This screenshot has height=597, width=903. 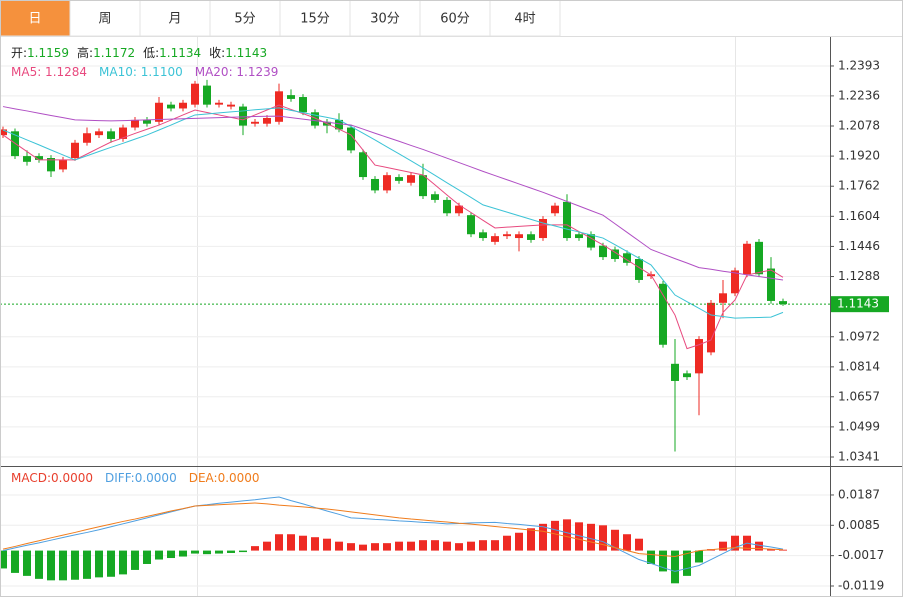 I want to click on tab: 15分, so click(x=315, y=18).